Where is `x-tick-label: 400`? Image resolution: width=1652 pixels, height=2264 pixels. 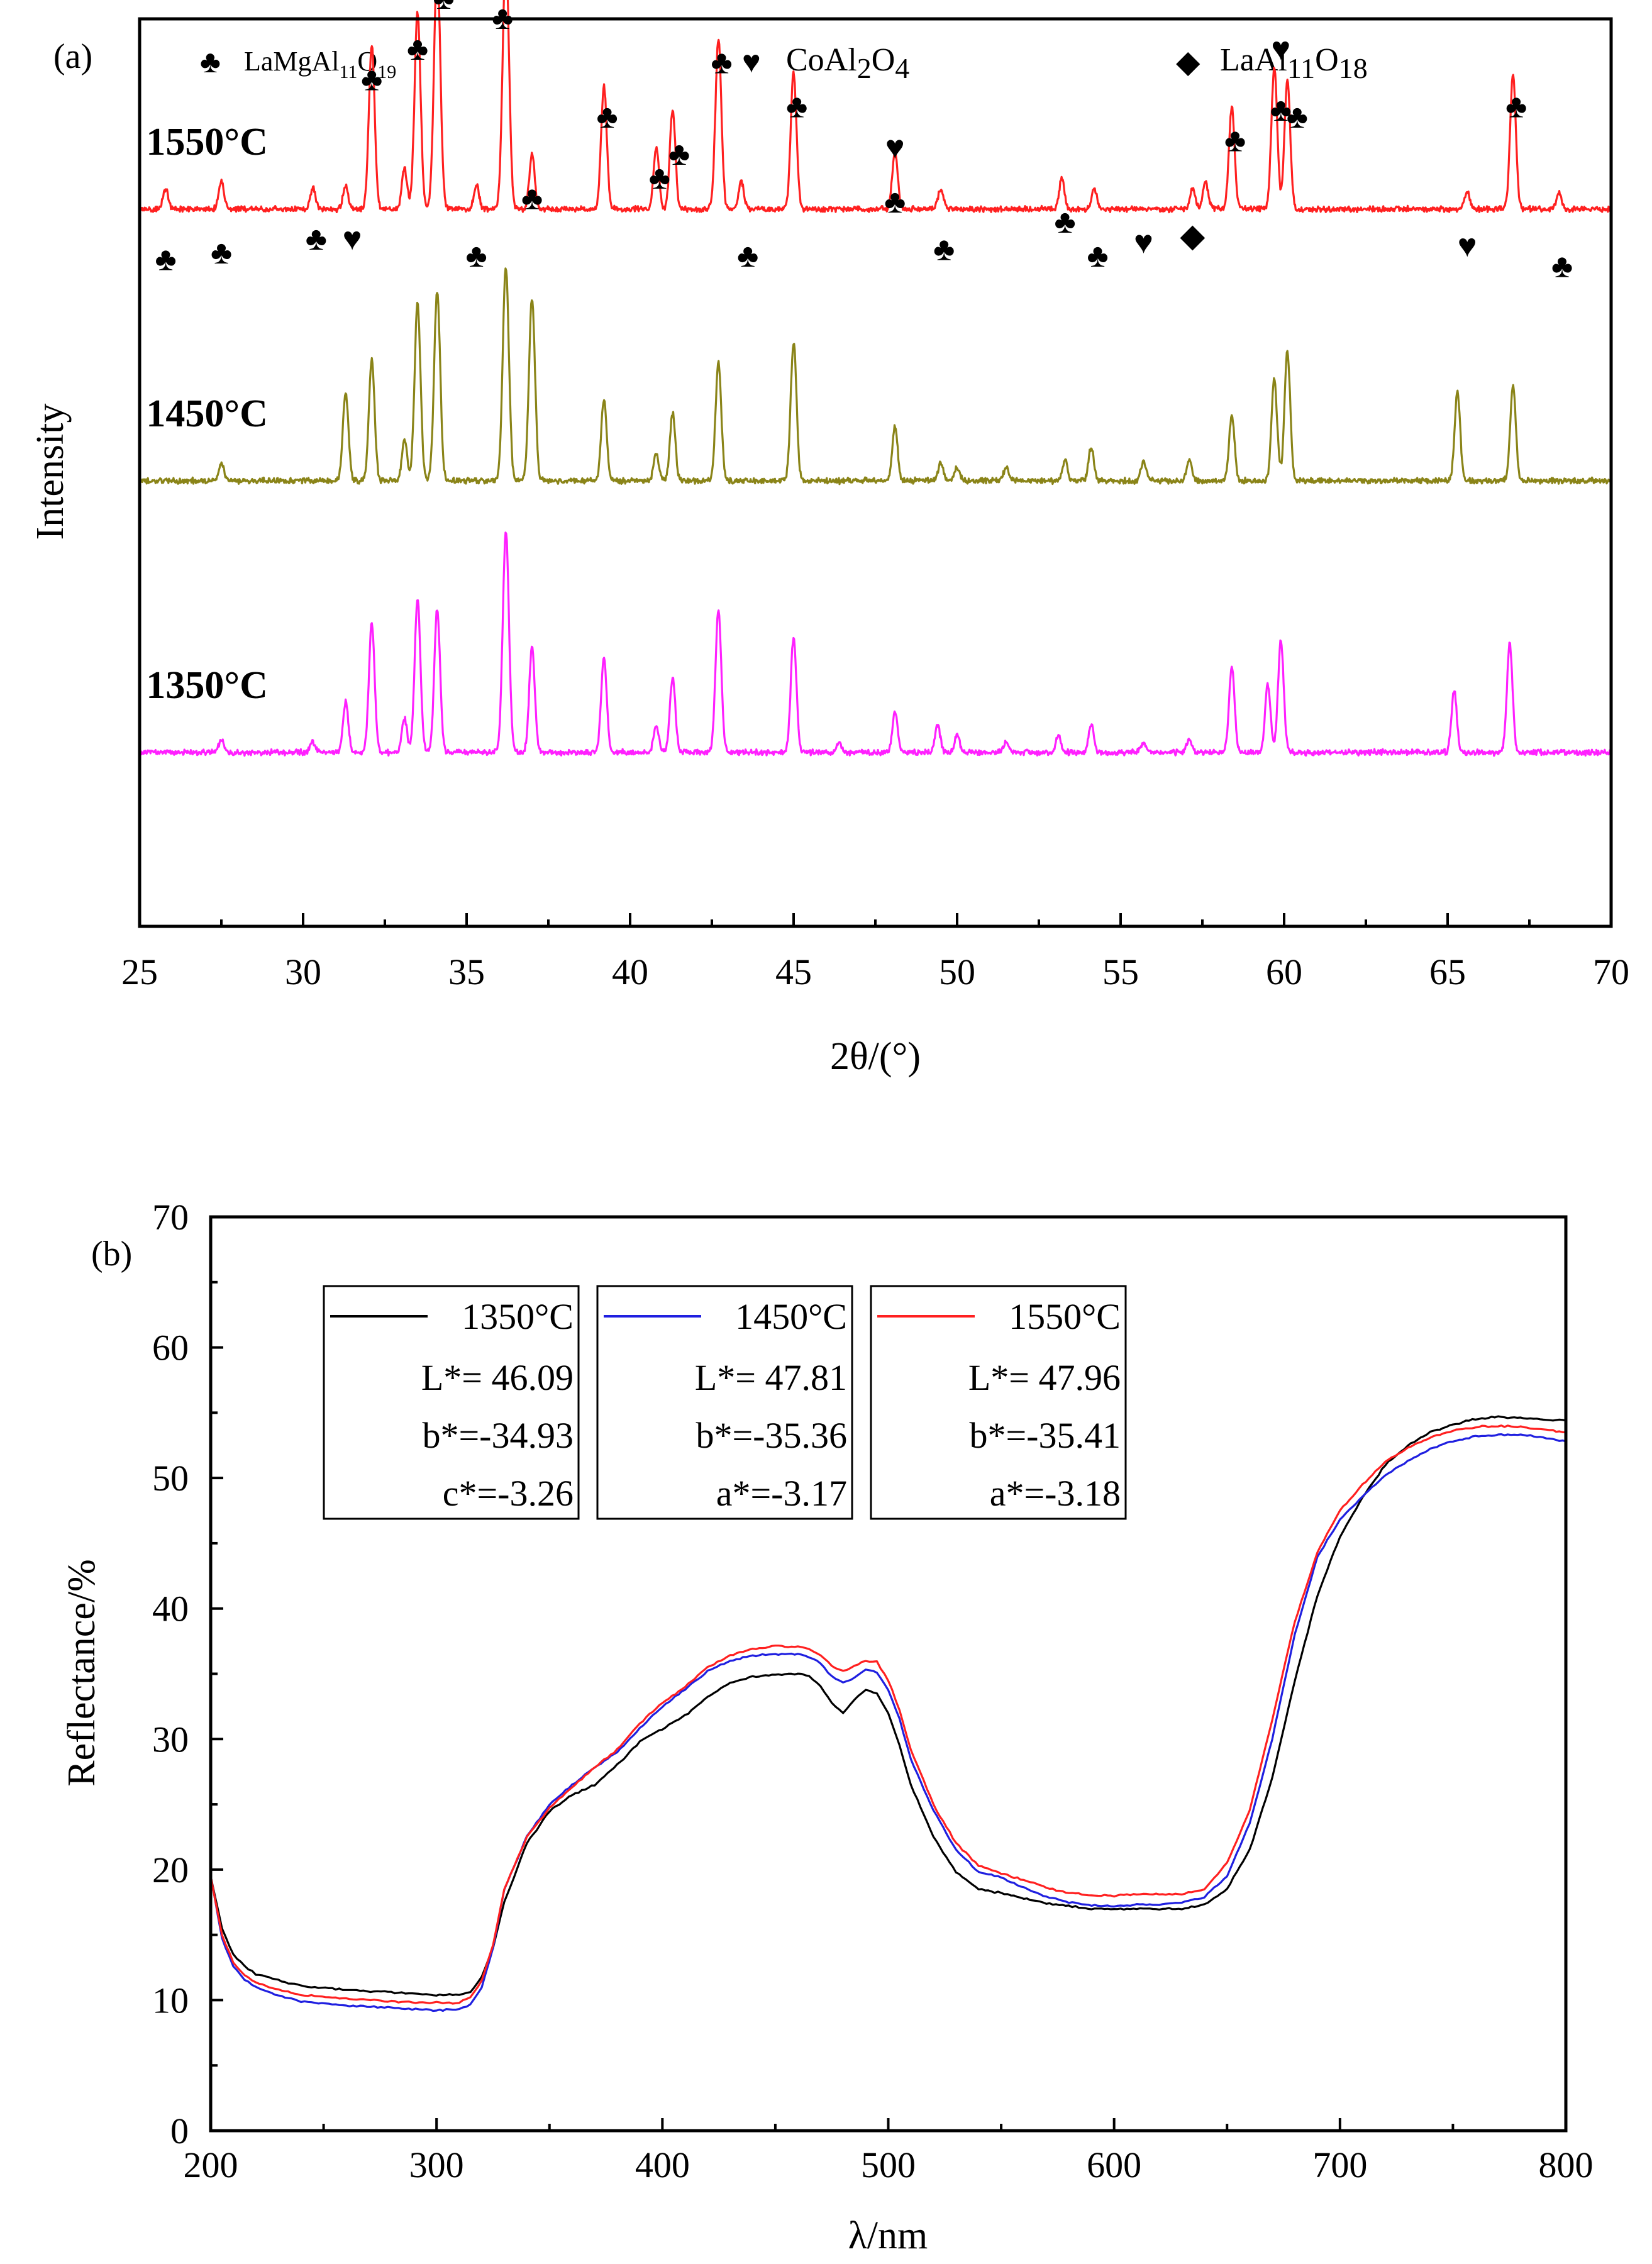
x-tick-label: 400 is located at coordinates (663, 2165).